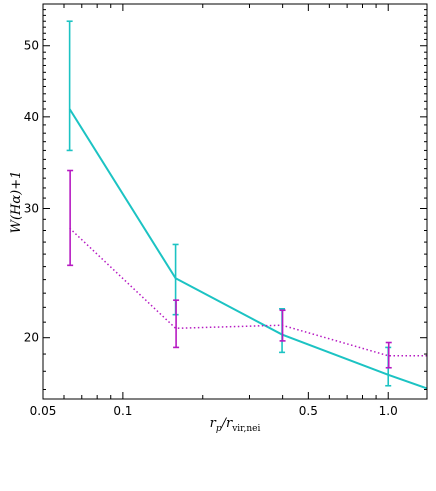  Describe the element at coordinates (219, 429) in the screenshot. I see `x-axis-label-sub1: p` at that location.